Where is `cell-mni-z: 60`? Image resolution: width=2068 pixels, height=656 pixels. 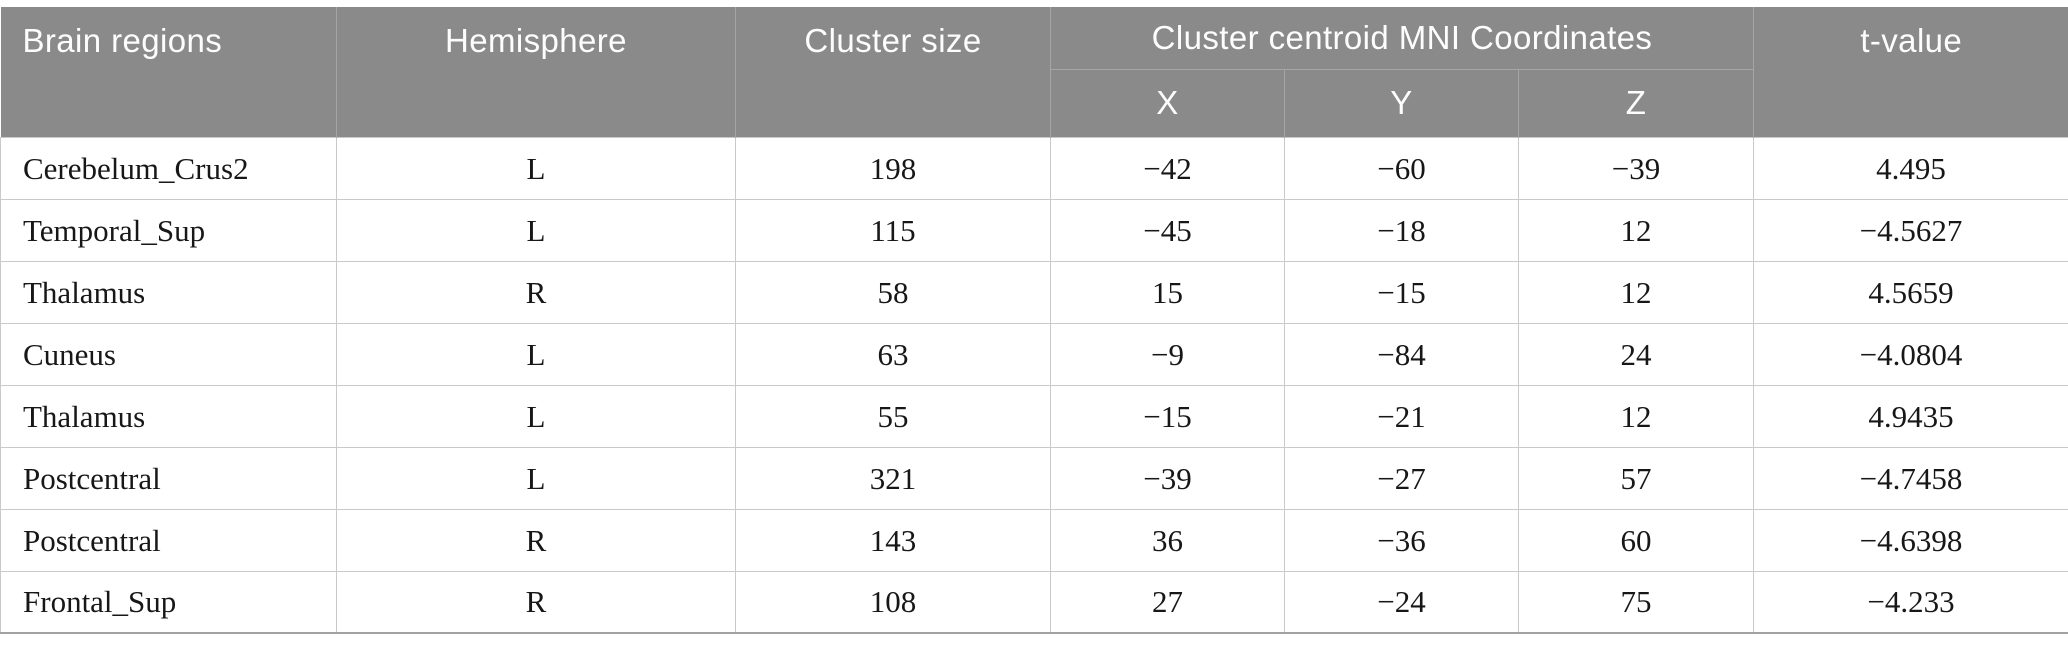 cell-mni-z: 60 is located at coordinates (1636, 540).